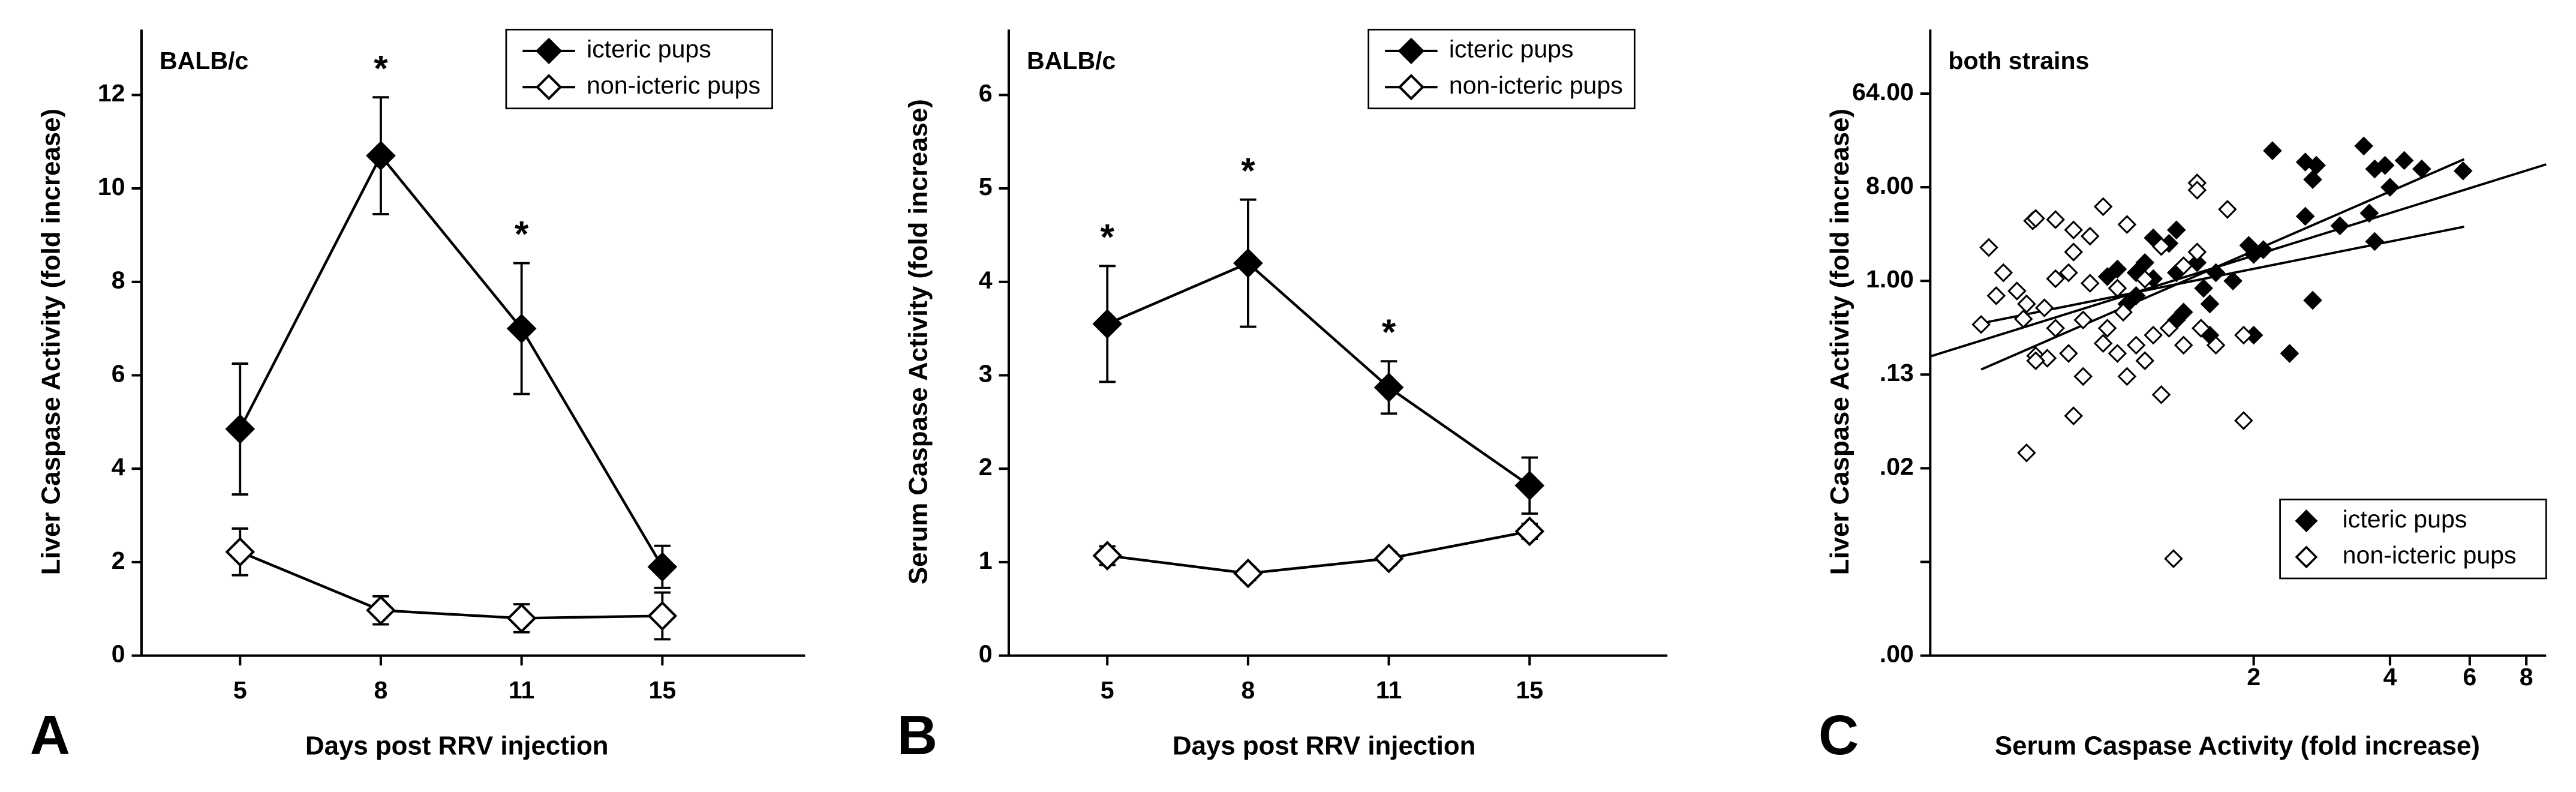 The height and width of the screenshot is (792, 2576). What do you see at coordinates (112, 93) in the screenshot?
I see `y-tick-label: 12` at bounding box center [112, 93].